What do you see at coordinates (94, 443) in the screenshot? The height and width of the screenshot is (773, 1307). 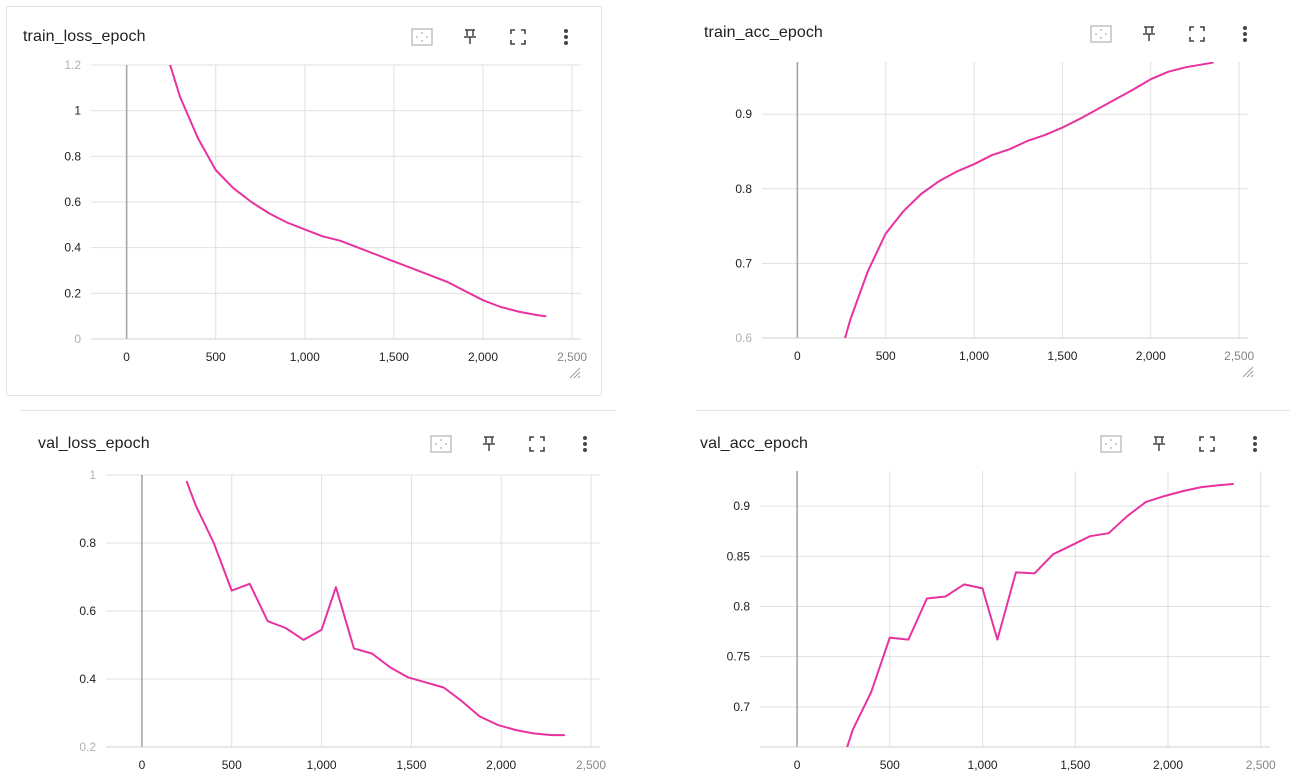 I see `chart-title: val_loss_epoch` at bounding box center [94, 443].